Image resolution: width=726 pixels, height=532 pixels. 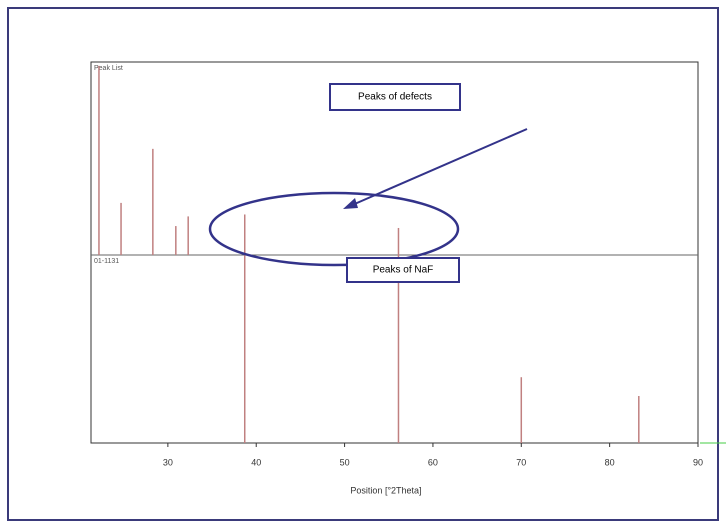 What do you see at coordinates (433, 462) in the screenshot?
I see `x-tick-label: 60` at bounding box center [433, 462].